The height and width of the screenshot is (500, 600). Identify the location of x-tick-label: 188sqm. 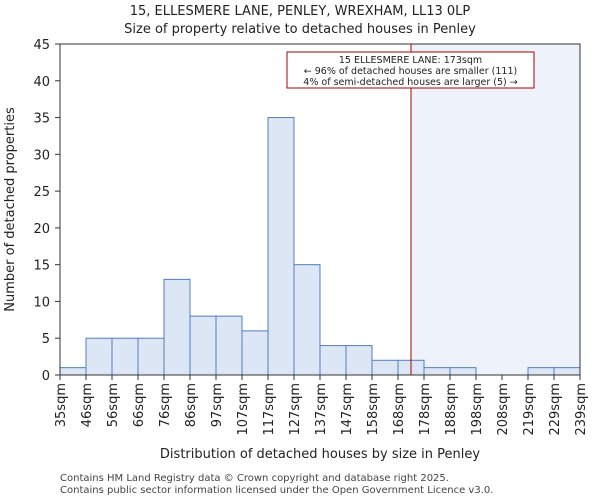
(451, 409).